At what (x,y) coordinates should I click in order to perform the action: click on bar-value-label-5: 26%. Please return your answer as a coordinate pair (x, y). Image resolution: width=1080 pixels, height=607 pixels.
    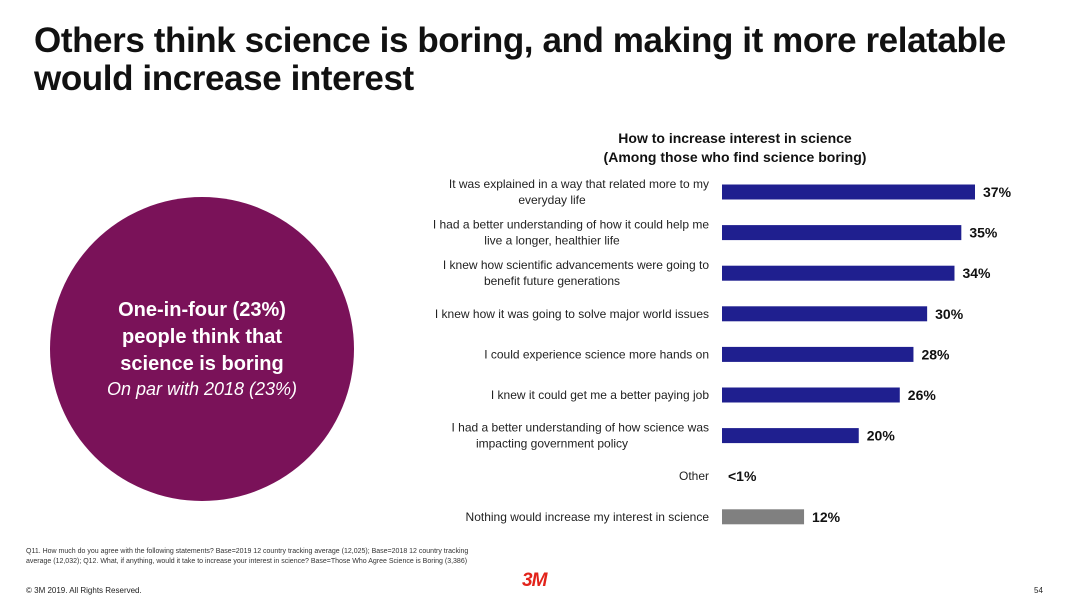
    Looking at the image, I should click on (922, 395).